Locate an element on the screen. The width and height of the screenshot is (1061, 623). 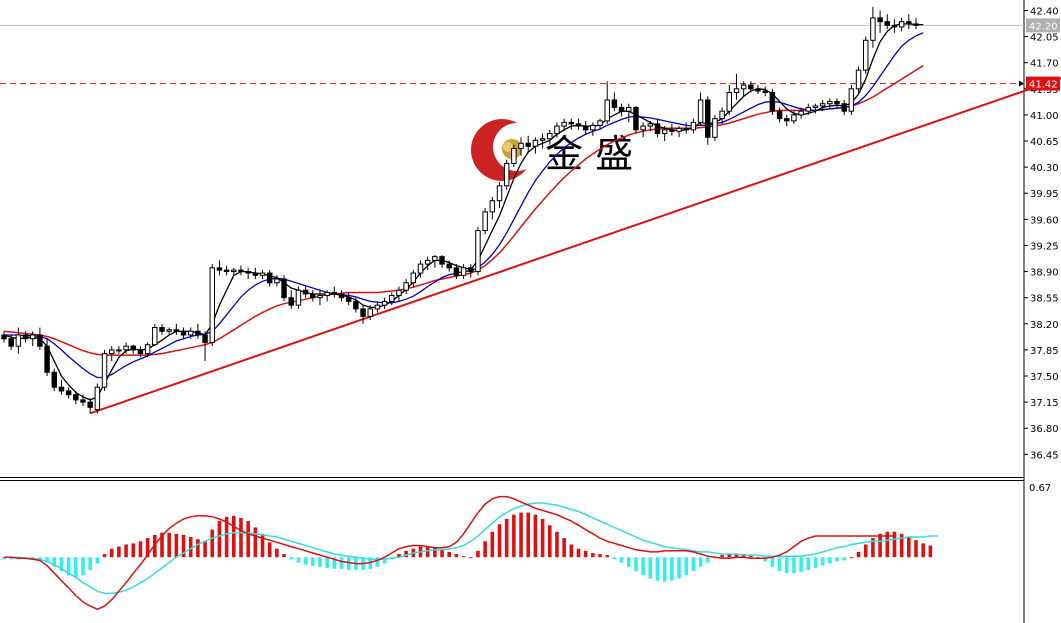
price-tick-label: 39.95 is located at coordinates (1044, 194).